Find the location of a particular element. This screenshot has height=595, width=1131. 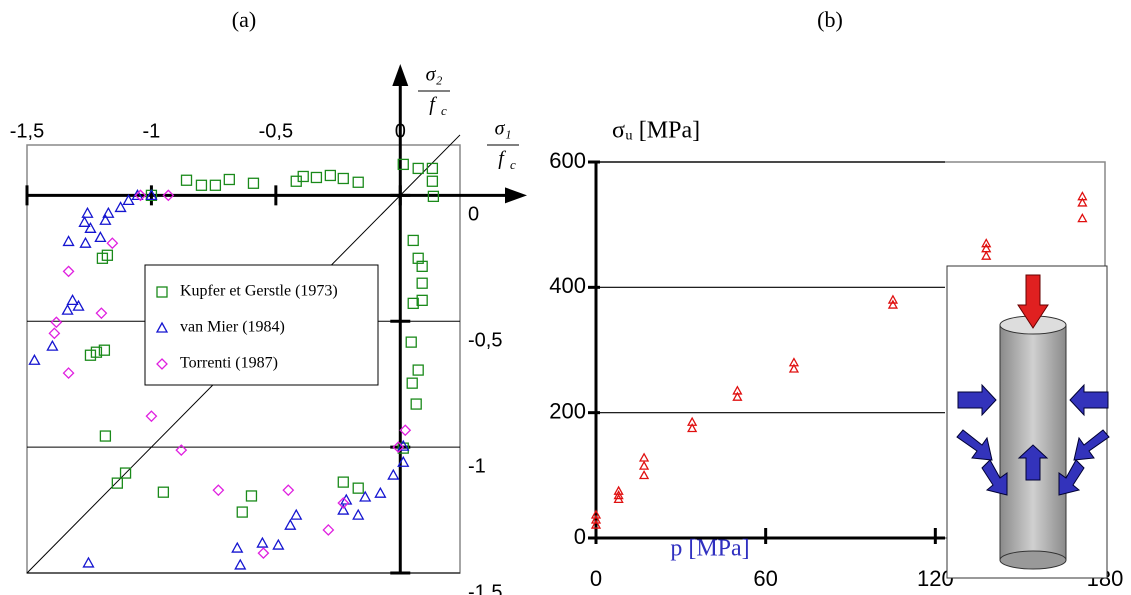

y-axis-arrow is located at coordinates (400, 75).